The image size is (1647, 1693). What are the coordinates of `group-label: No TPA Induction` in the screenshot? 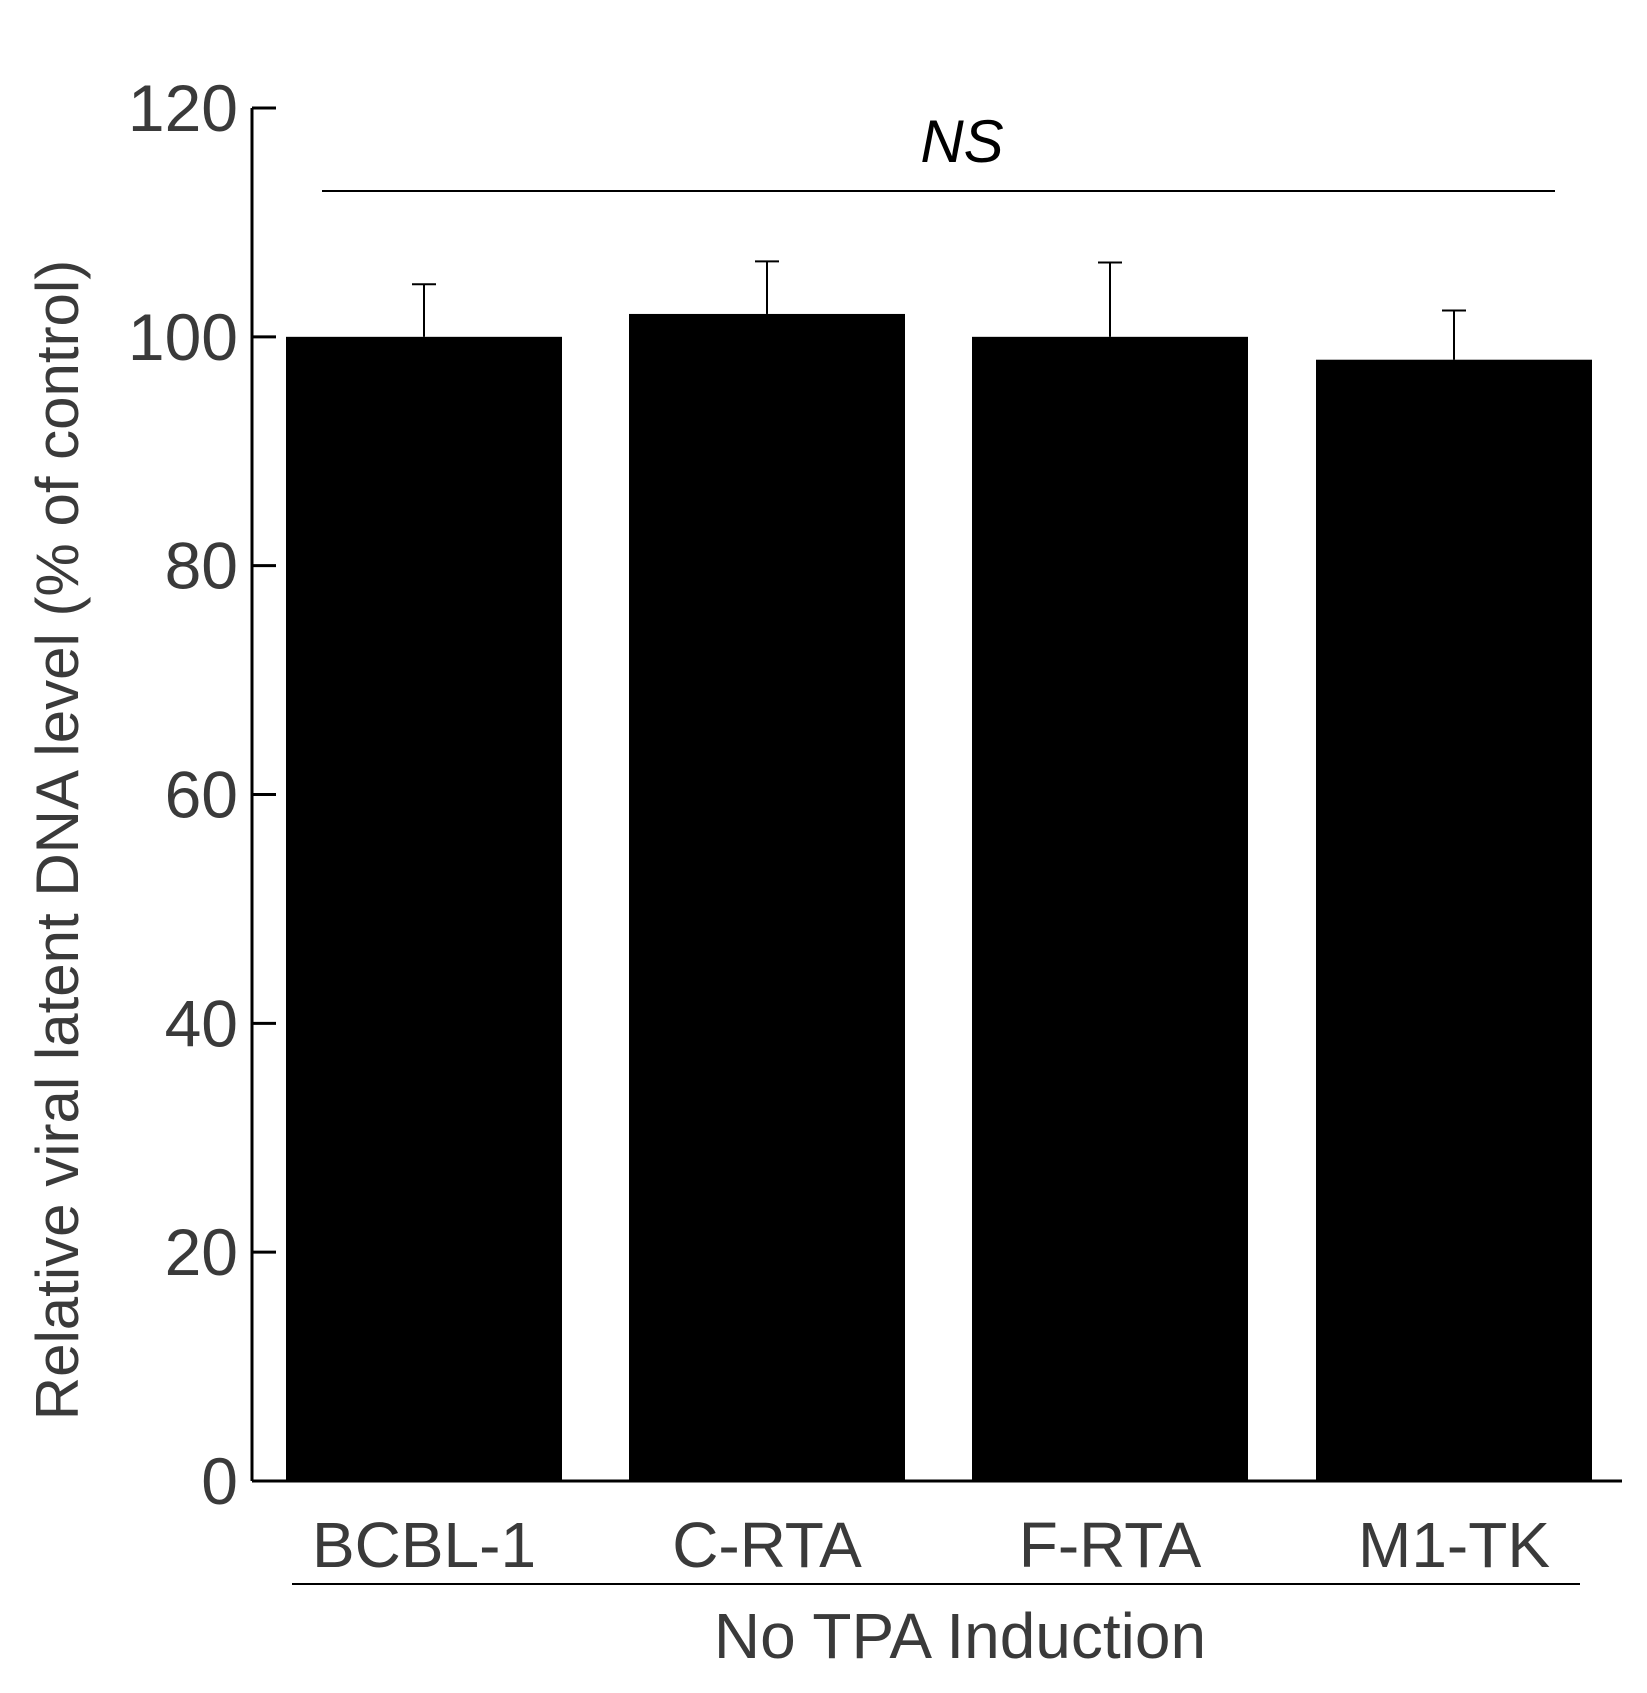 It's located at (960, 1636).